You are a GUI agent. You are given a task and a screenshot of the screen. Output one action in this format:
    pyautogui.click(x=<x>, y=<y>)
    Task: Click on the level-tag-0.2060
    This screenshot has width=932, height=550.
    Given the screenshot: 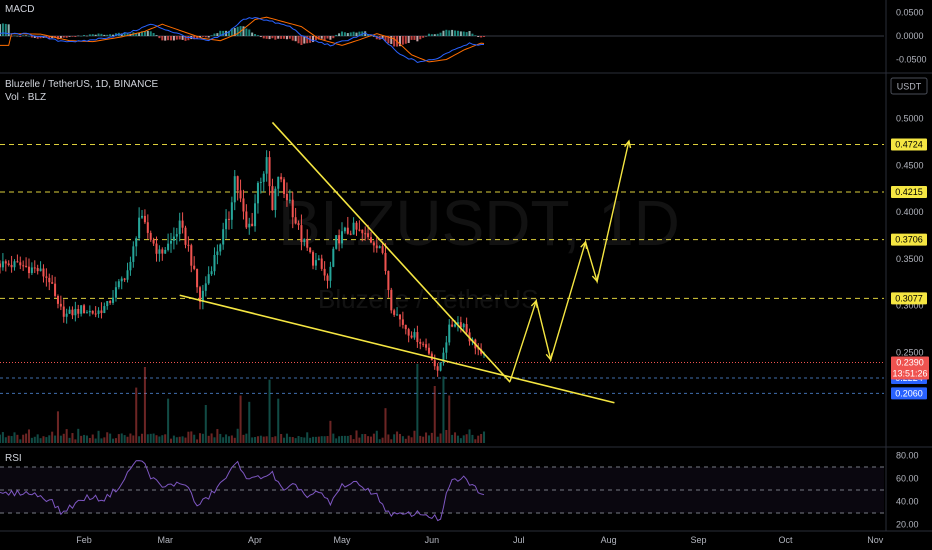 What is the action you would take?
    pyautogui.click(x=909, y=393)
    